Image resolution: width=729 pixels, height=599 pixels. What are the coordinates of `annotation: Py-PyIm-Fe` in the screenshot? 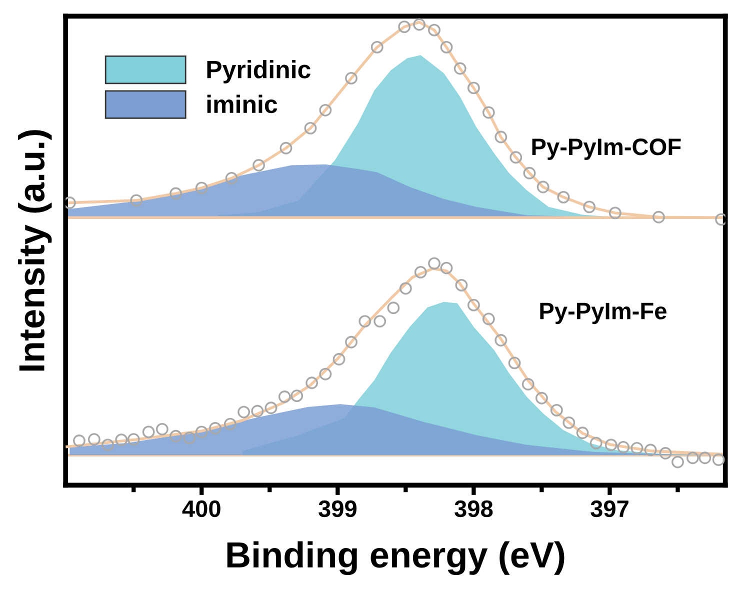 It's located at (603, 313).